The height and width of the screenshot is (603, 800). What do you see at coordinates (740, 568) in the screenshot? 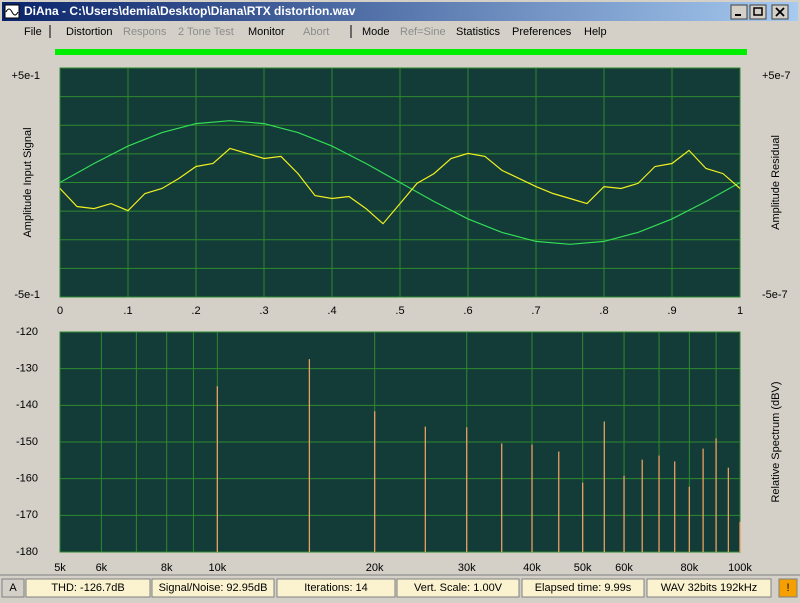
I see `x-tick-label: 100k` at bounding box center [740, 568].